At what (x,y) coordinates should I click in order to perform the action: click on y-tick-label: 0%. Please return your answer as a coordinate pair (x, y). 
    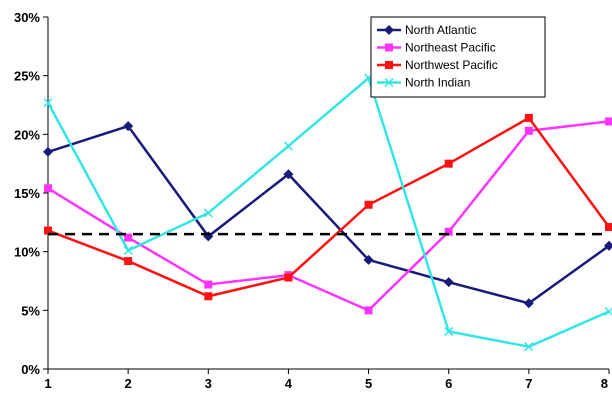
    Looking at the image, I should click on (30, 369).